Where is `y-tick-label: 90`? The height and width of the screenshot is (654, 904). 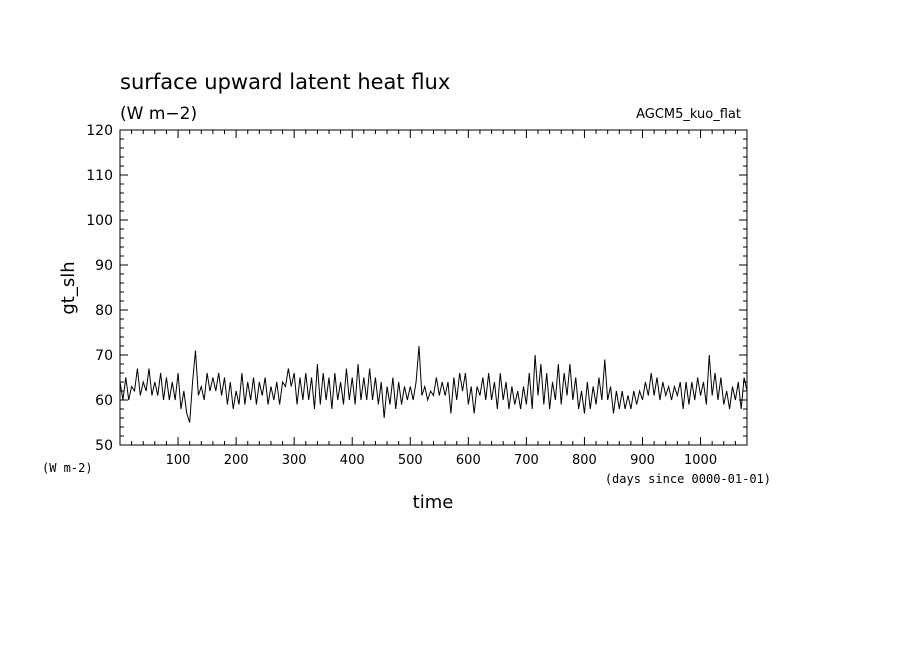 y-tick-label: 90 is located at coordinates (104, 266).